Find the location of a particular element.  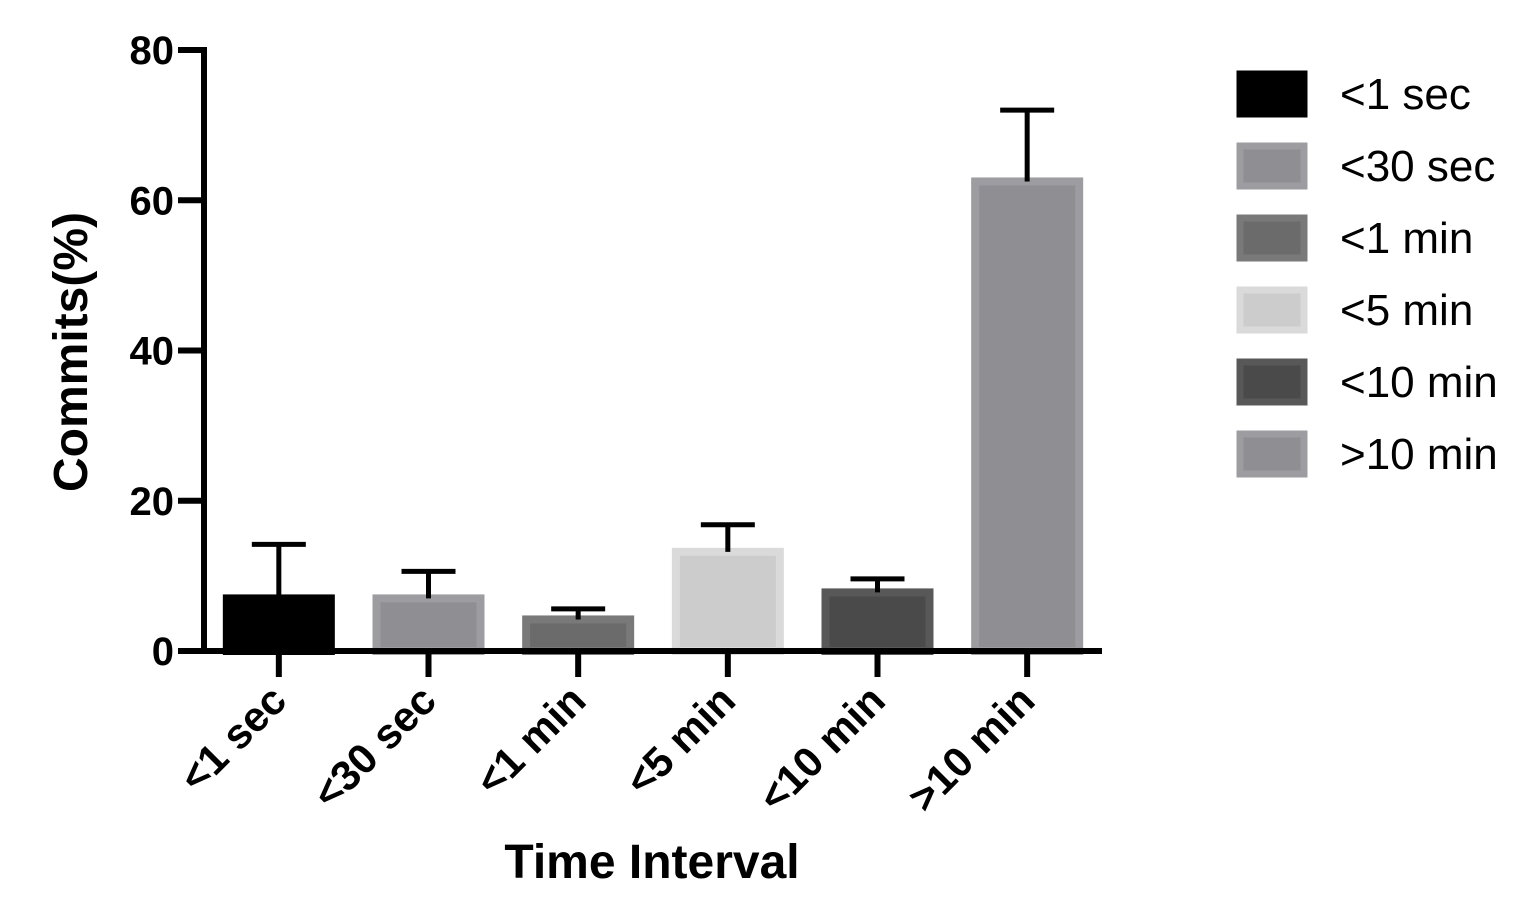

x-tick-label-2: <1 min is located at coordinates (530, 740).